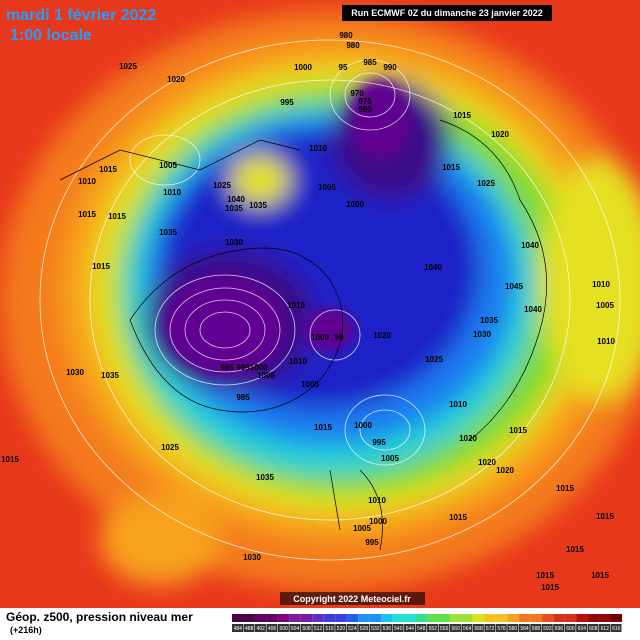 The width and height of the screenshot is (640, 640). I want to click on colorbar-label: 576, so click(501, 629).